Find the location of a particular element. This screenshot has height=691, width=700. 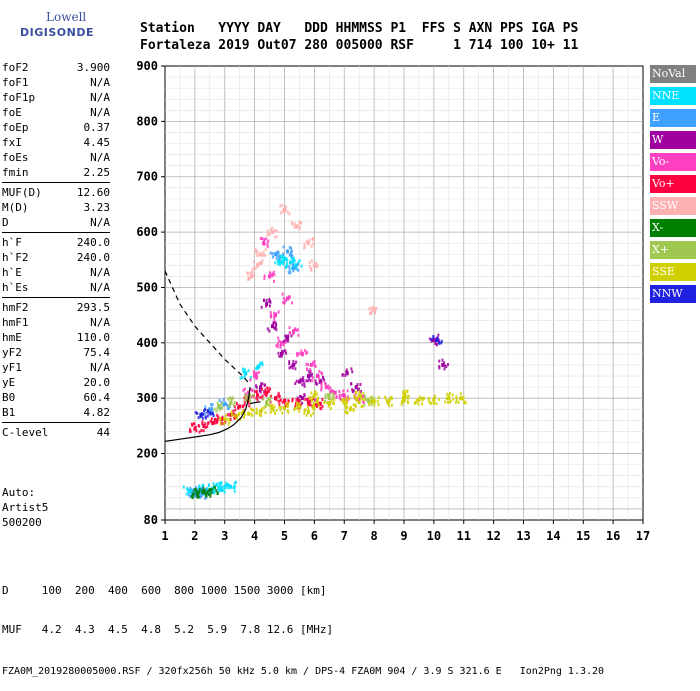

param-row: foE N/A is located at coordinates (56, 112).